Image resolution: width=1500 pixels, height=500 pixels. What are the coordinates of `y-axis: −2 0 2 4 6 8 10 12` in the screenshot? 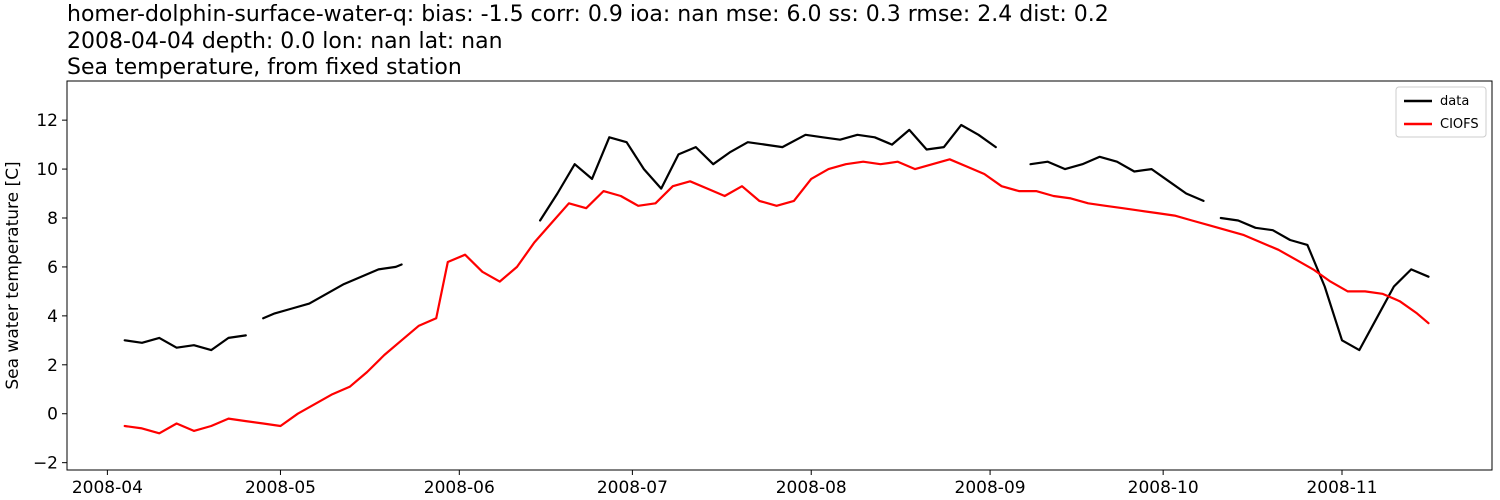 It's located at (50, 292).